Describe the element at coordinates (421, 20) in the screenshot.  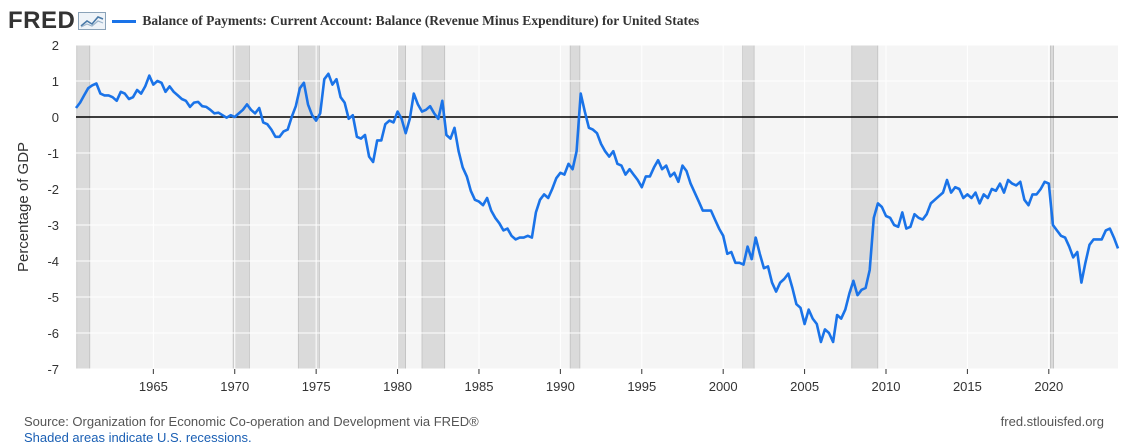
I see `chart-title: Balance of Payments: Current Account` at that location.